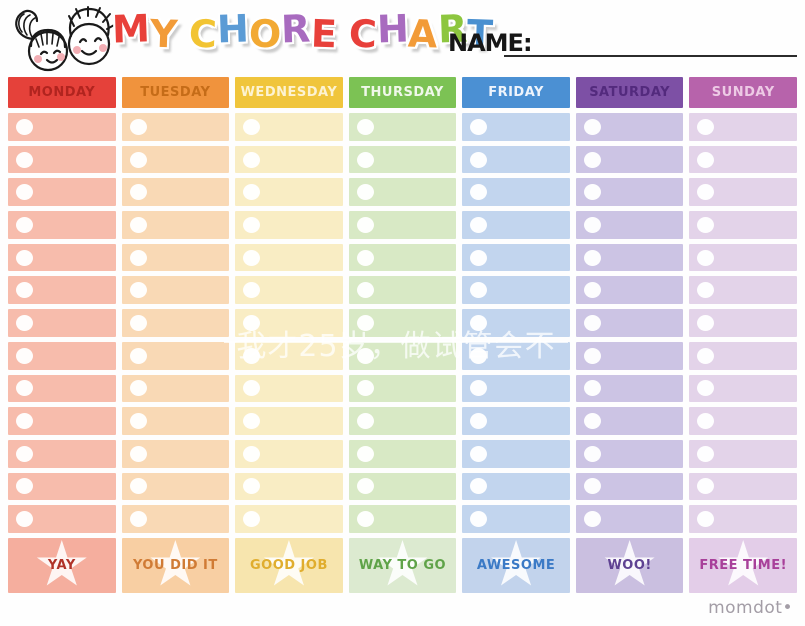 This screenshot has height=626, width=805. Describe the element at coordinates (516, 225) in the screenshot. I see `chore-cell-friday-row4` at that location.